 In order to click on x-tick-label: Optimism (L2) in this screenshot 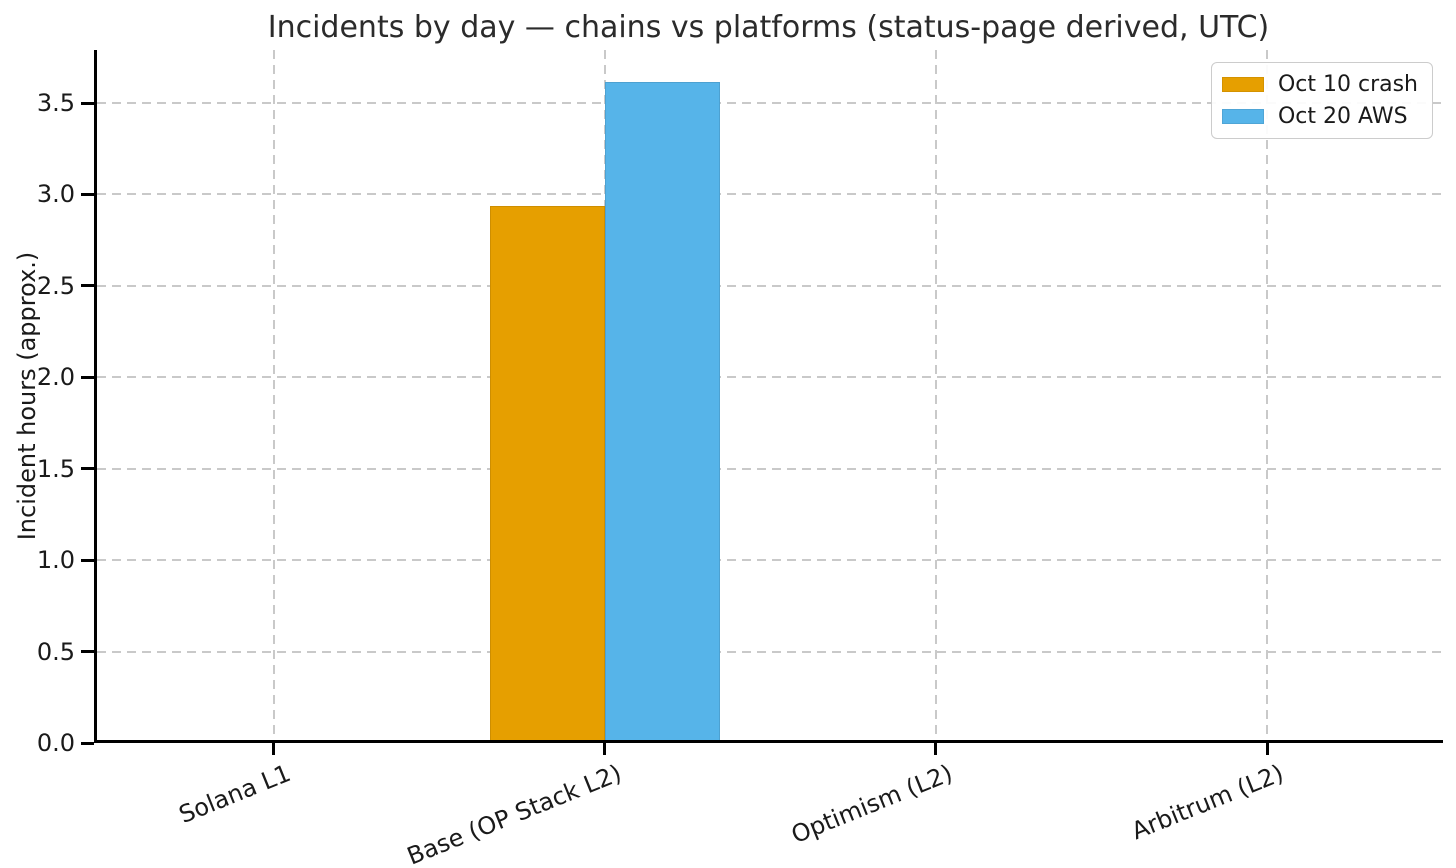, I will do `click(872, 804)`.